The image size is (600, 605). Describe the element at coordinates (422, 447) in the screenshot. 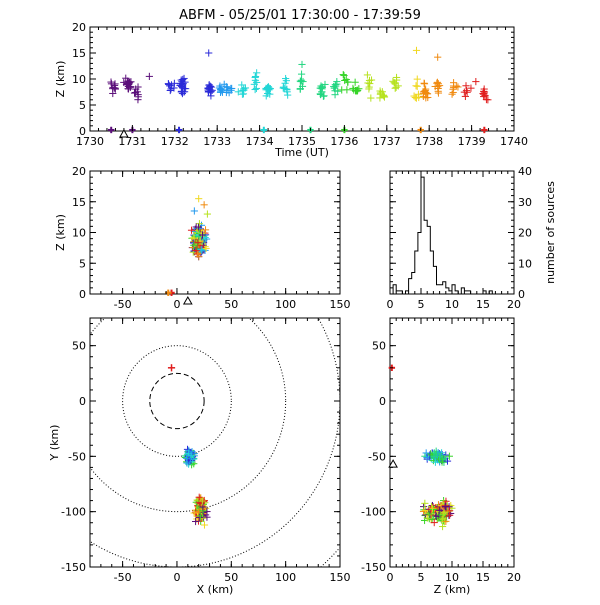

I see `height-y-points` at that location.